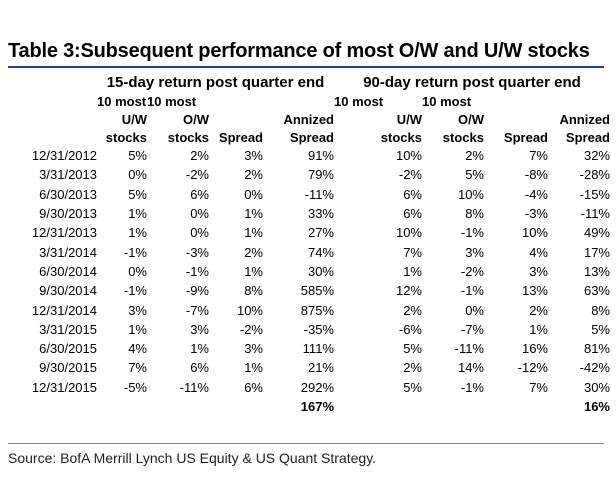 This screenshot has height=492, width=616. What do you see at coordinates (472, 329) in the screenshot?
I see `value-cell: -7%` at bounding box center [472, 329].